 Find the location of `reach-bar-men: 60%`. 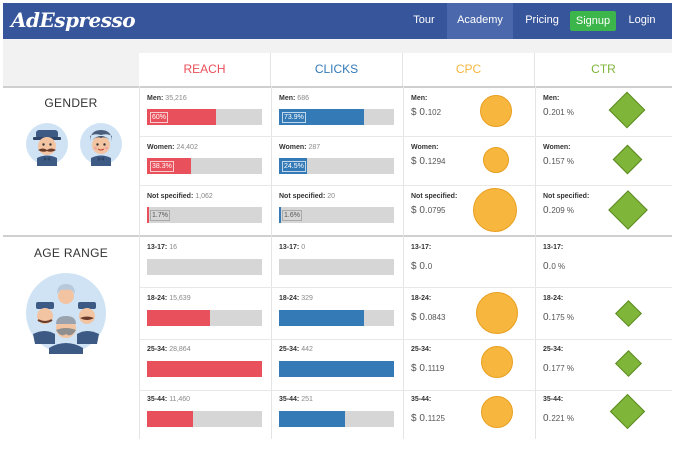

reach-bar-men: 60% is located at coordinates (204, 117).